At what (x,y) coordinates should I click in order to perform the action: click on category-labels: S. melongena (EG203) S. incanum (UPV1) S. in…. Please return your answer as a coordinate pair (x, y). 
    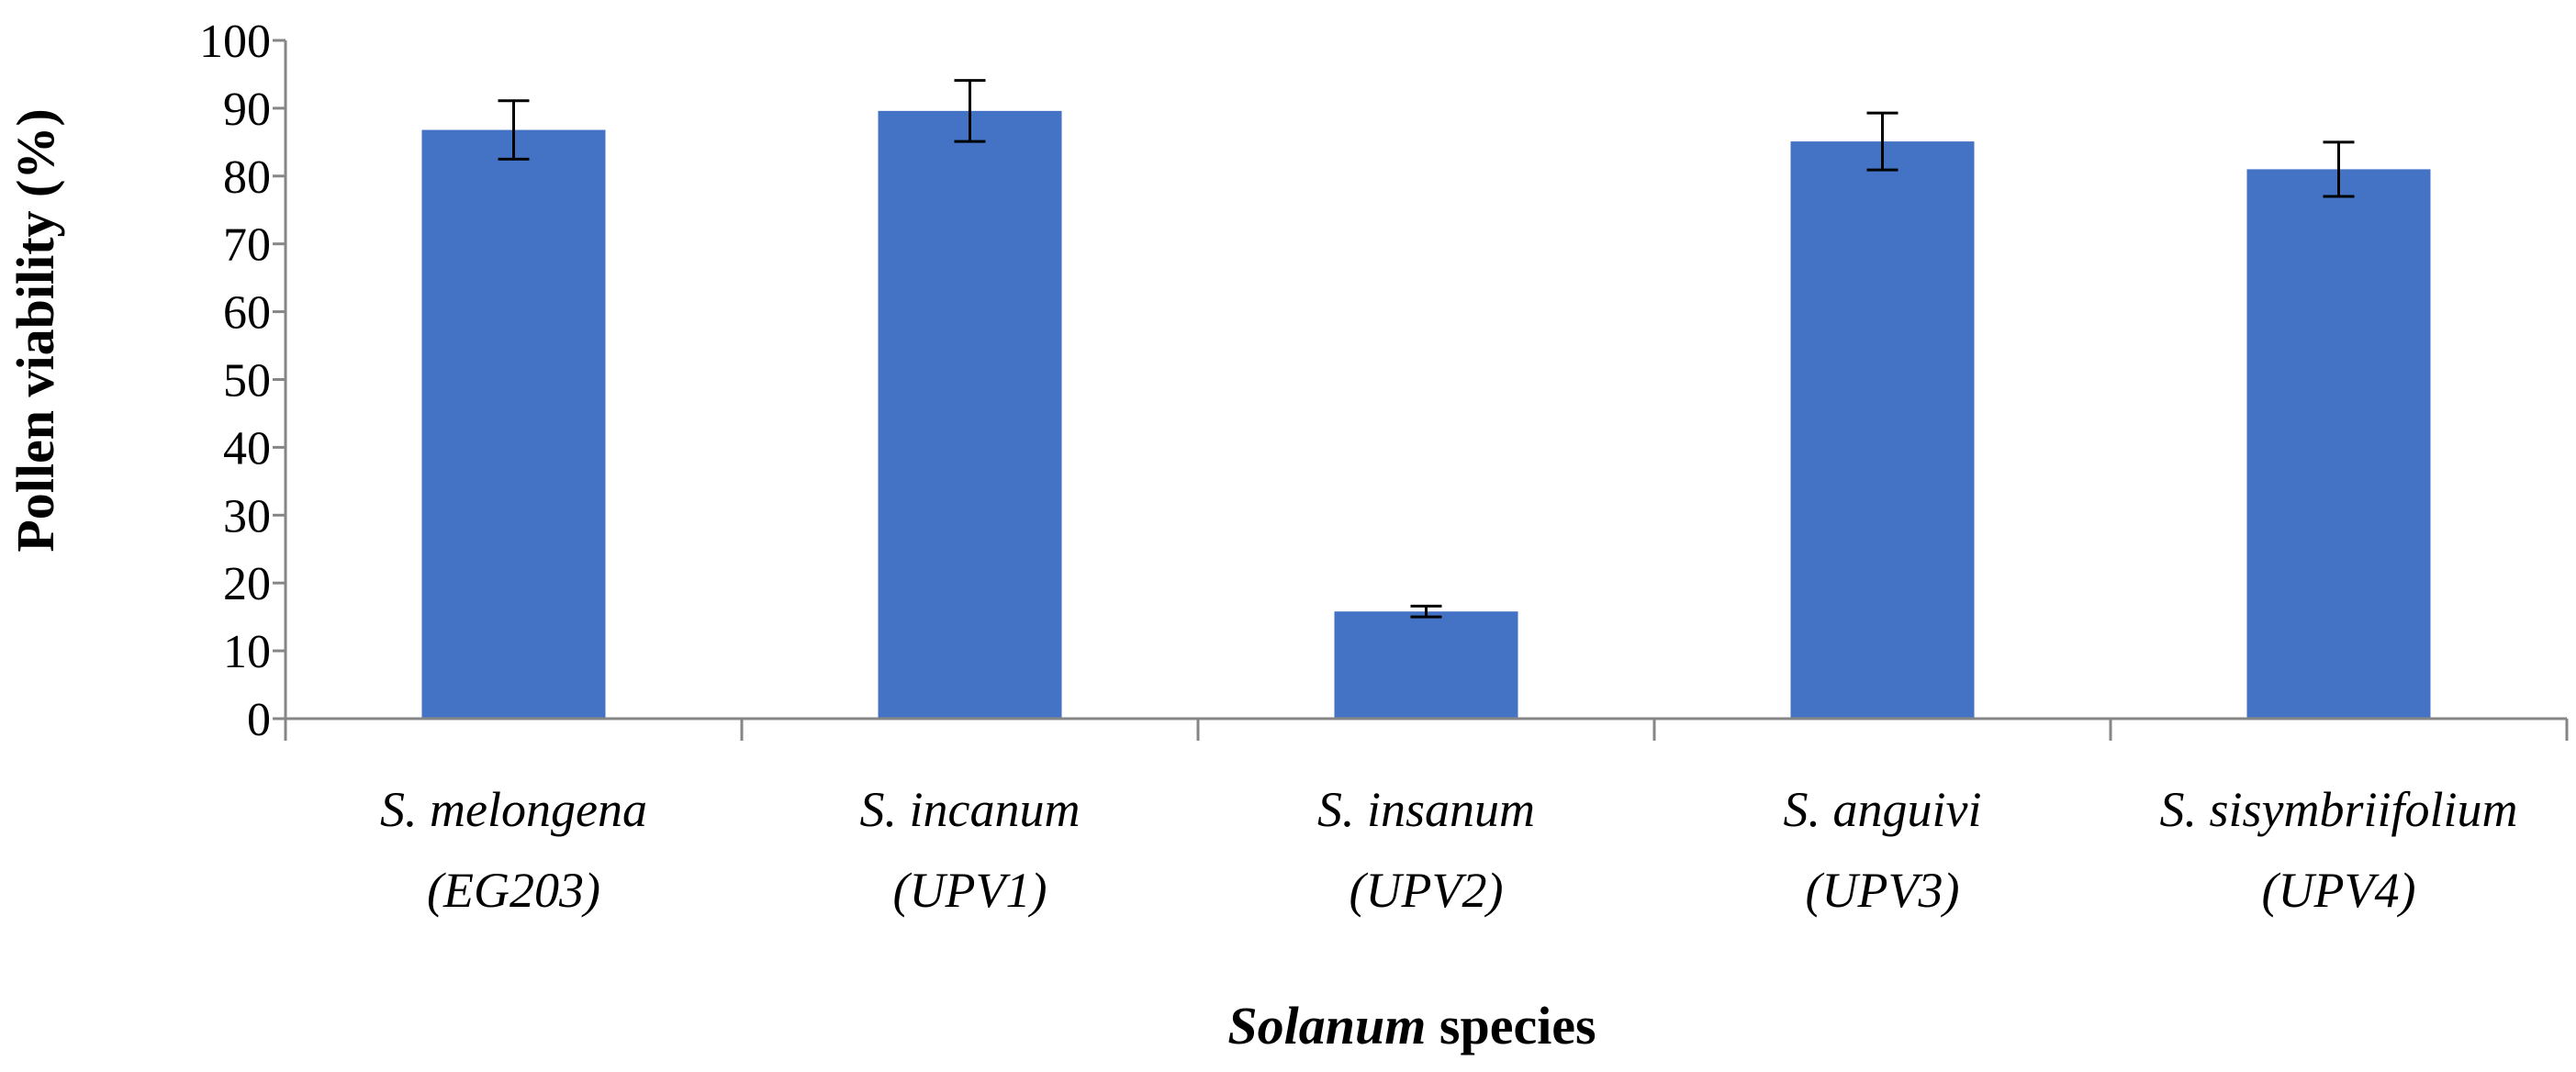
    Looking at the image, I should click on (1448, 850).